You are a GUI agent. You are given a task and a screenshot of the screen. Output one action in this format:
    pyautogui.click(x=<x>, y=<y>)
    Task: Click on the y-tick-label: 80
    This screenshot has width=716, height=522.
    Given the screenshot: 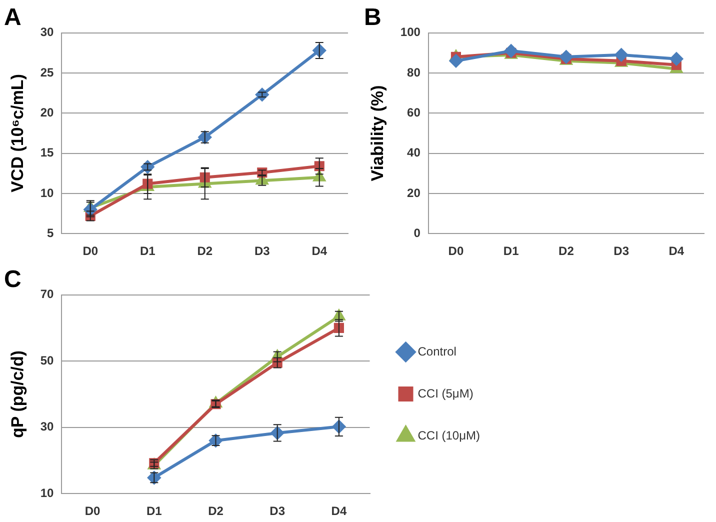 What is the action you would take?
    pyautogui.click(x=414, y=72)
    